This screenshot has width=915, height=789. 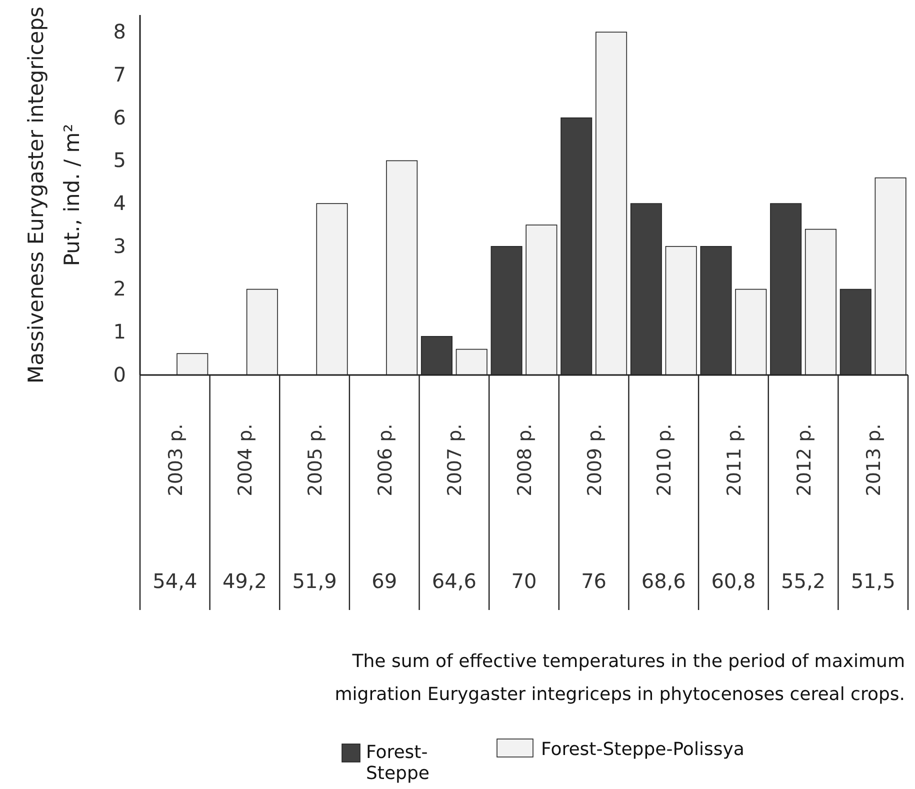 What do you see at coordinates (119, 332) in the screenshot?
I see `y-tick-label: 1` at bounding box center [119, 332].